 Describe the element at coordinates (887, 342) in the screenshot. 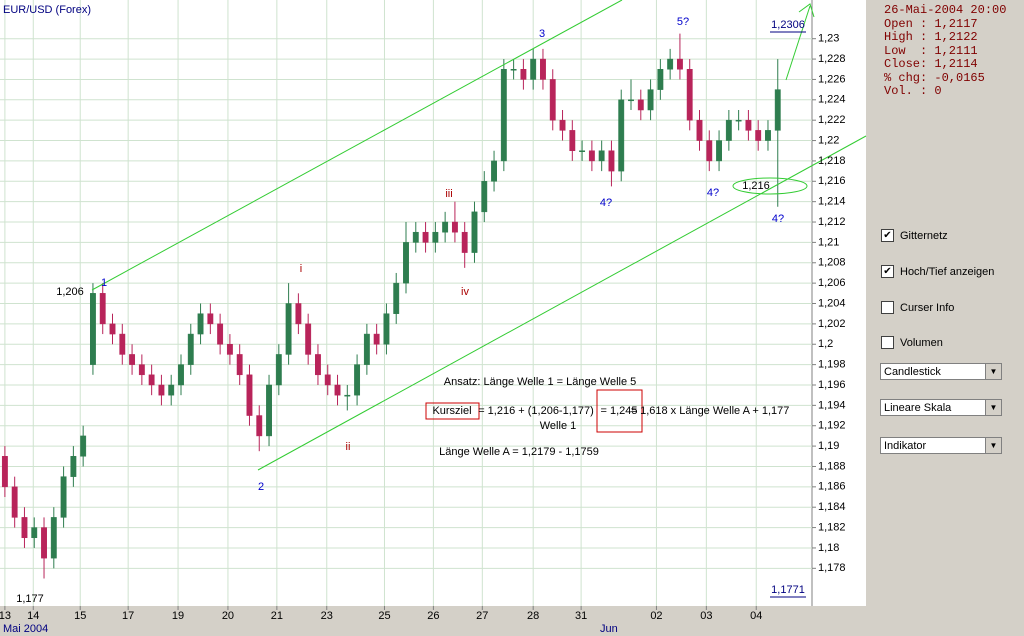

I see `checkbox-box` at that location.